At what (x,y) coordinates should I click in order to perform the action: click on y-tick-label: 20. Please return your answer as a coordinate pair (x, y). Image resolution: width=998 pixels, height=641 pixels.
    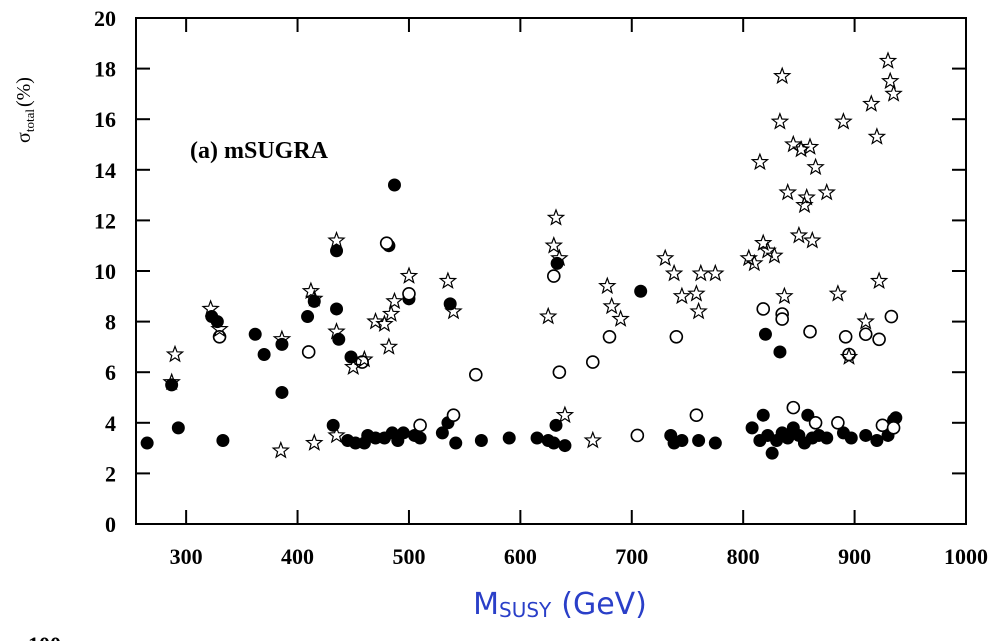
    Looking at the image, I should click on (105, 18).